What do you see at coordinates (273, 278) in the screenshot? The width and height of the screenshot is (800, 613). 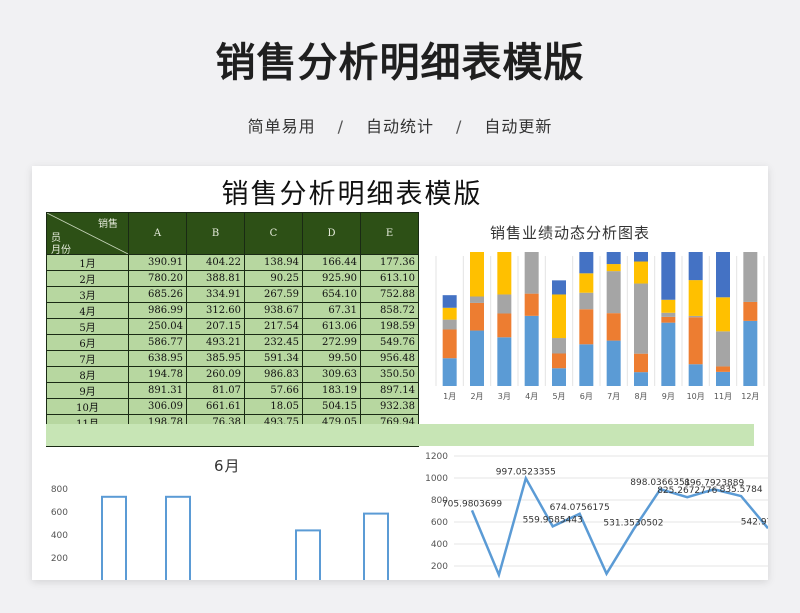 I see `value-cell: 90.25` at bounding box center [273, 278].